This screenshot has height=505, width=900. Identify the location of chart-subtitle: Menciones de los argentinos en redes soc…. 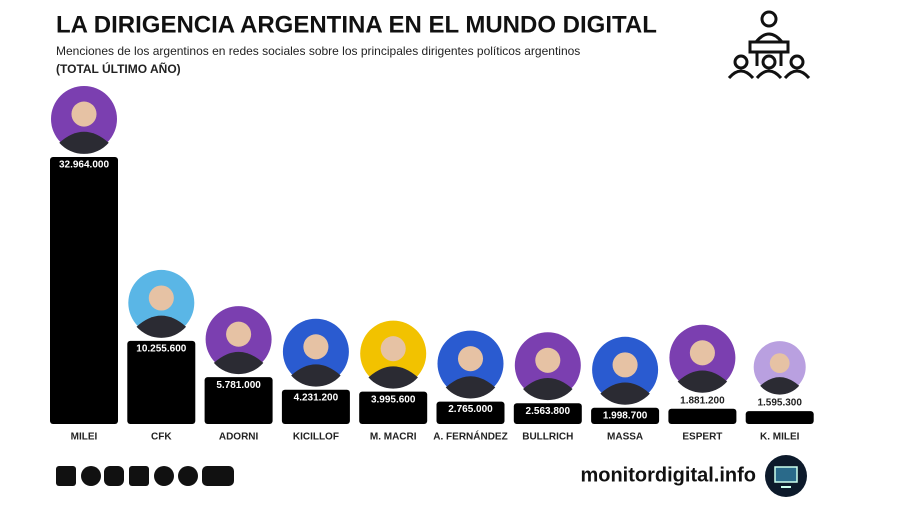
(318, 51).